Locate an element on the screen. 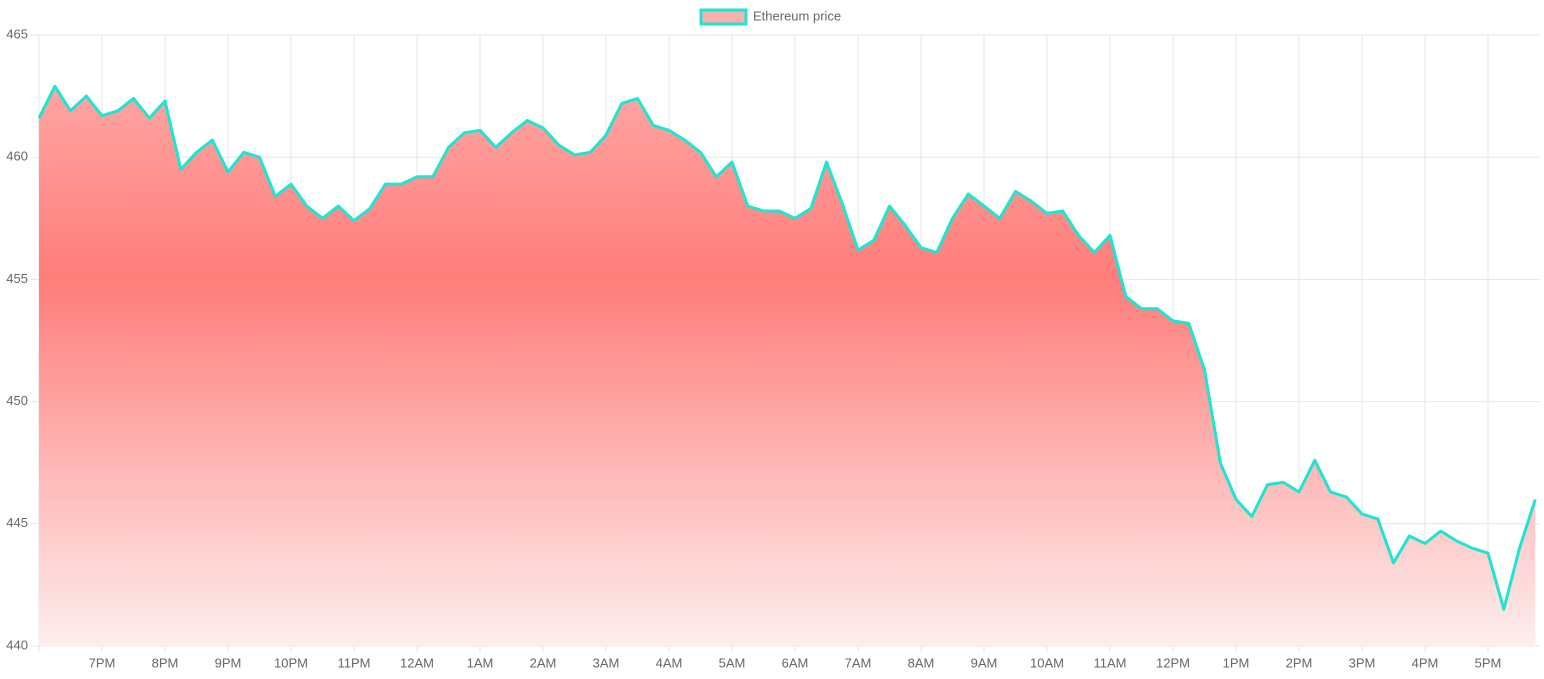 The image size is (1544, 679). x-tick-label: 11PM is located at coordinates (354, 662).